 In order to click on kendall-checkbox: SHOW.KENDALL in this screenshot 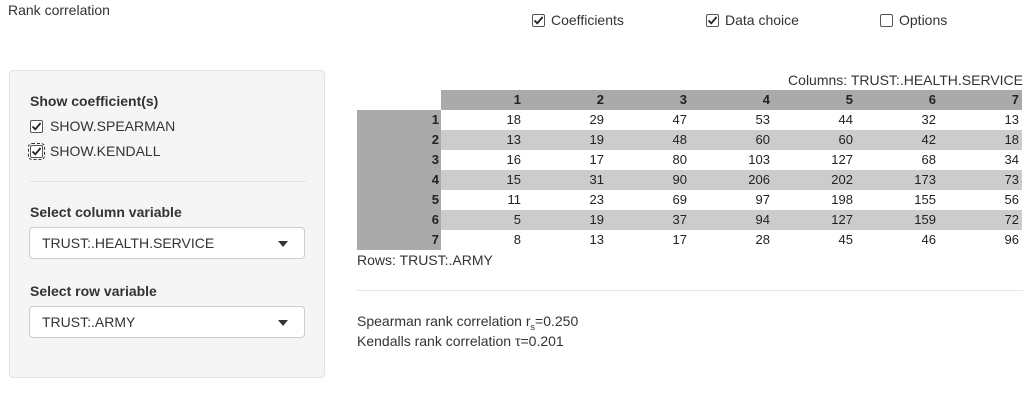, I will do `click(94, 151)`.